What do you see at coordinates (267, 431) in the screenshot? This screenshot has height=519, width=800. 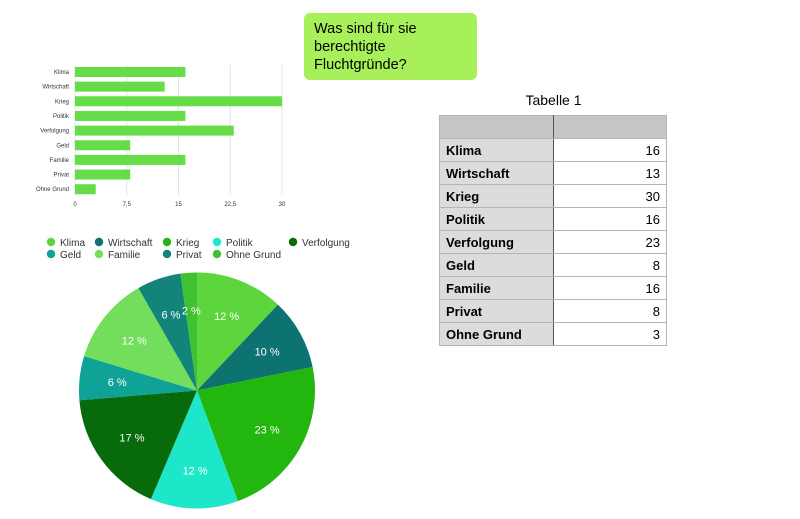 I see `pie-slice-label: 23 %` at bounding box center [267, 431].